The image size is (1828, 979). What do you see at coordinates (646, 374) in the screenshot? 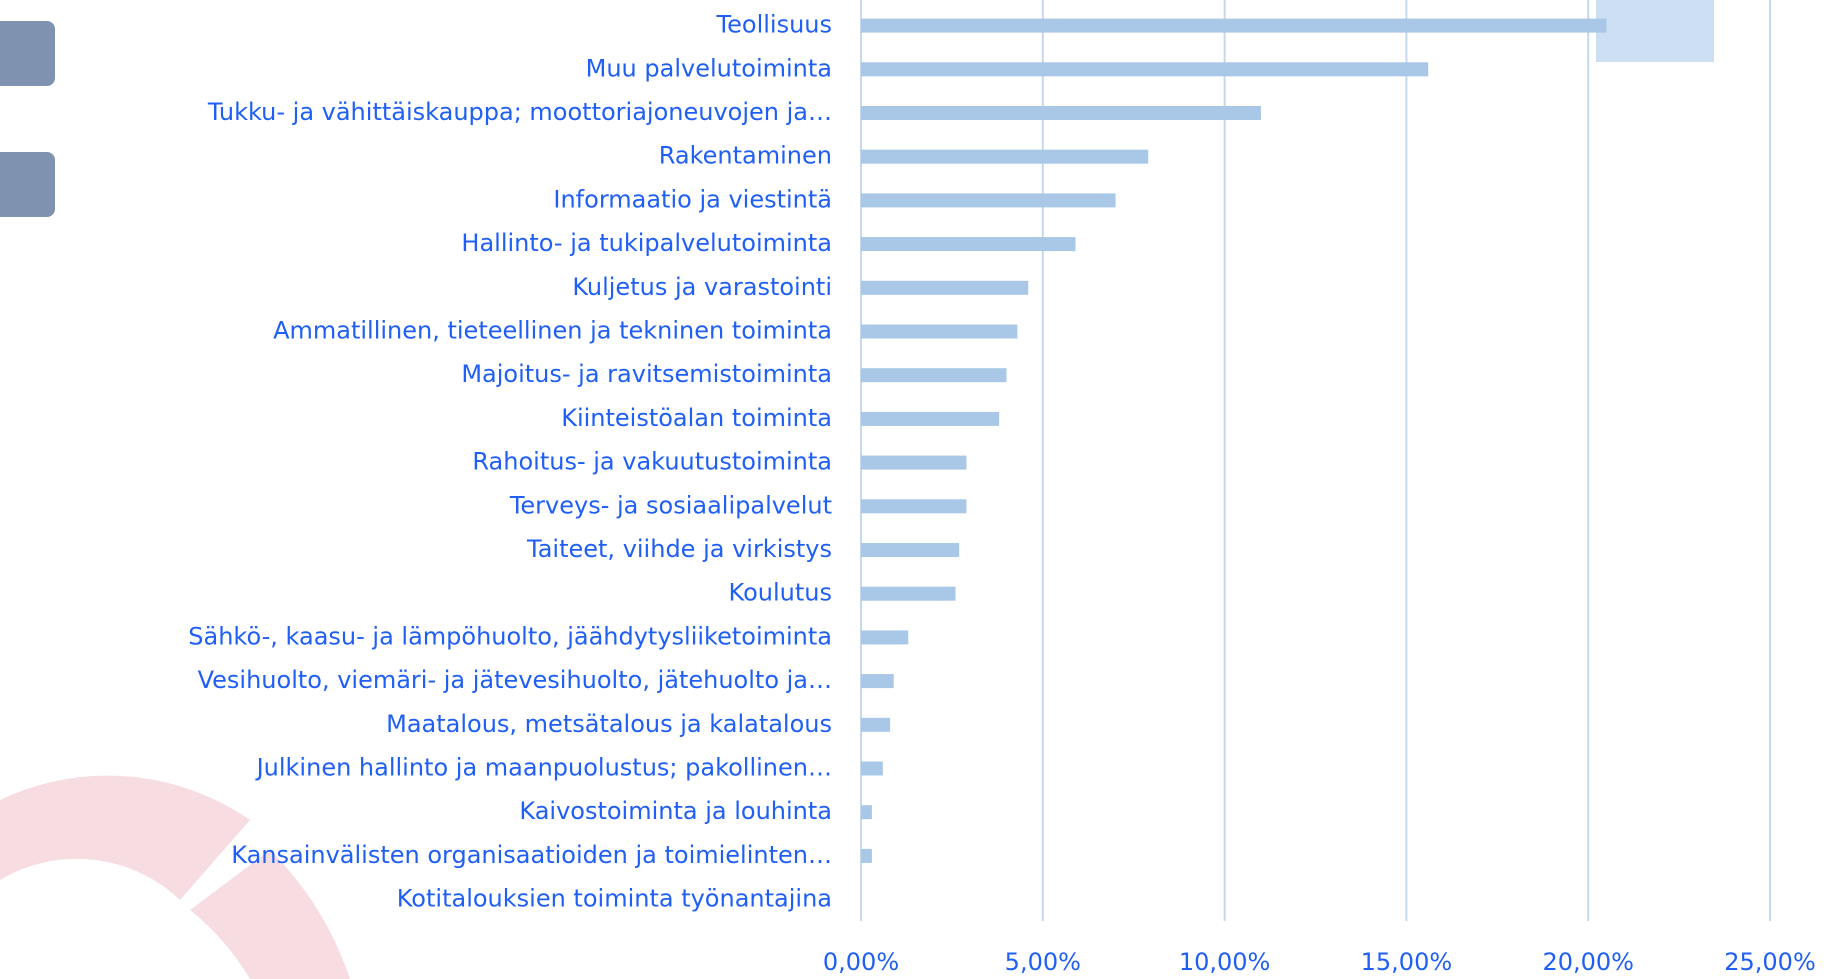
I see `y-tick-label: Majoitus- ja ravitsemistoiminta` at bounding box center [646, 374].